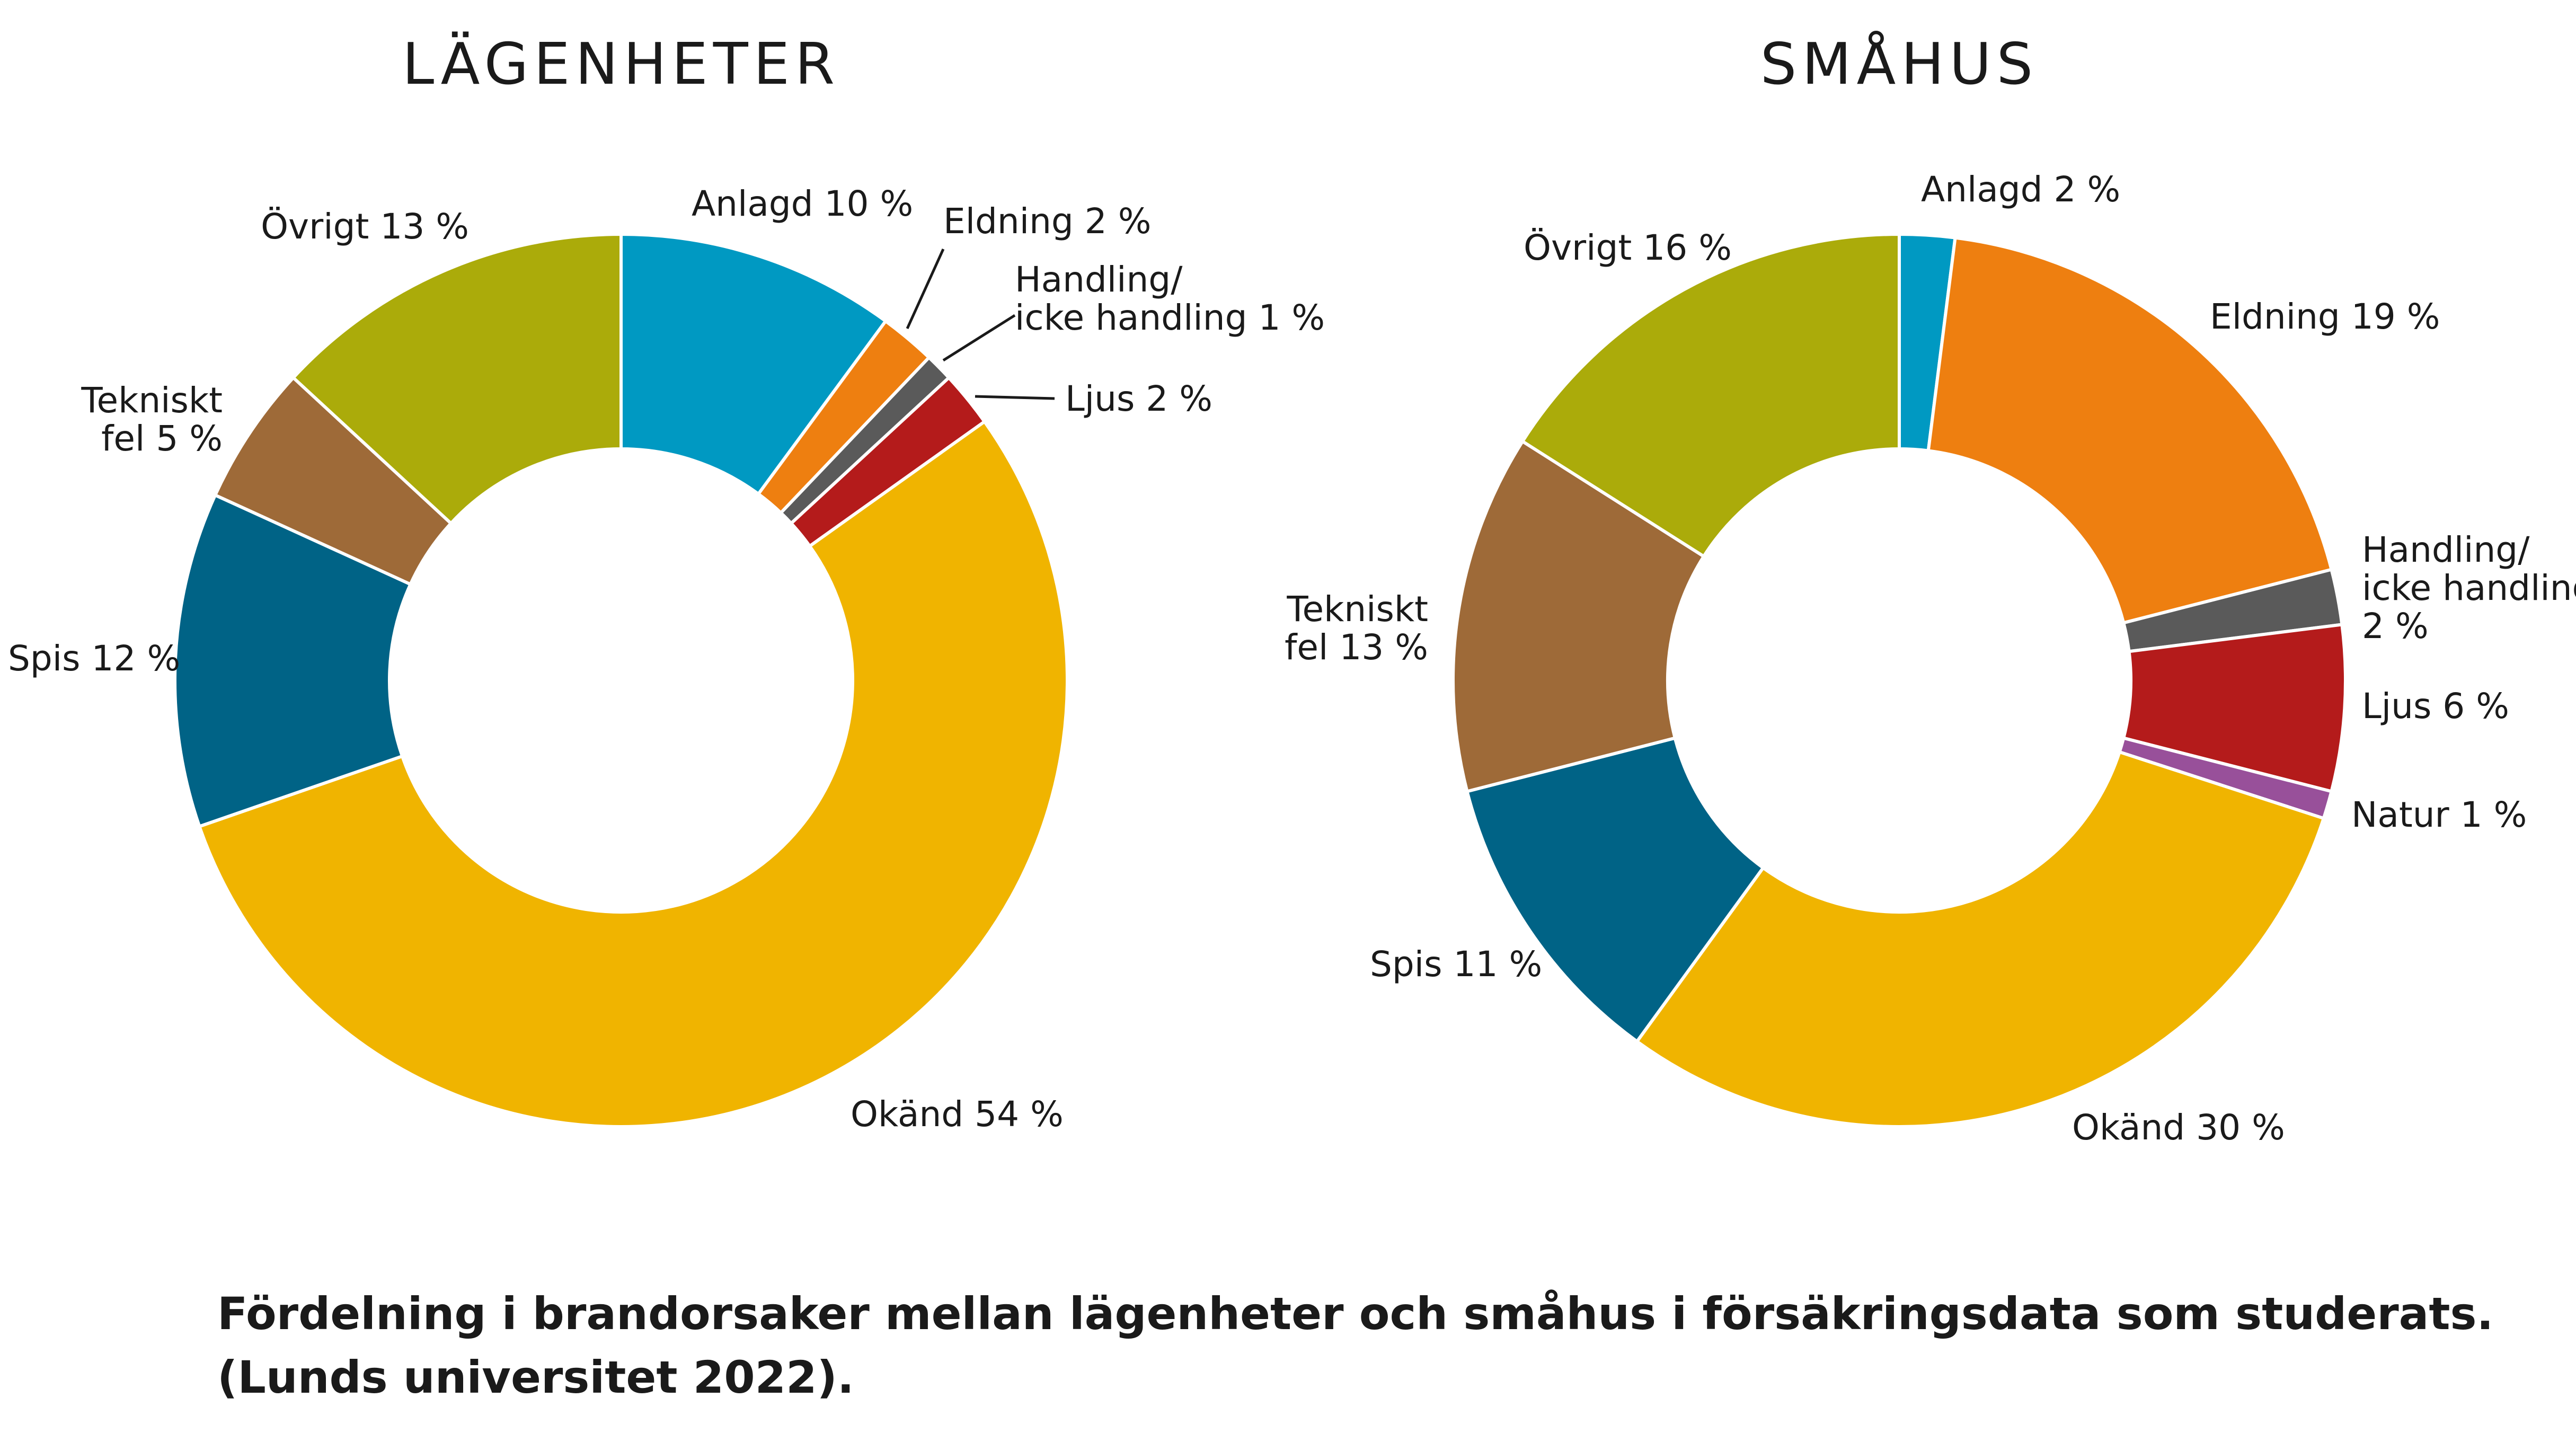  What do you see at coordinates (1015, 397) in the screenshot?
I see `leader-line-ljus` at bounding box center [1015, 397].